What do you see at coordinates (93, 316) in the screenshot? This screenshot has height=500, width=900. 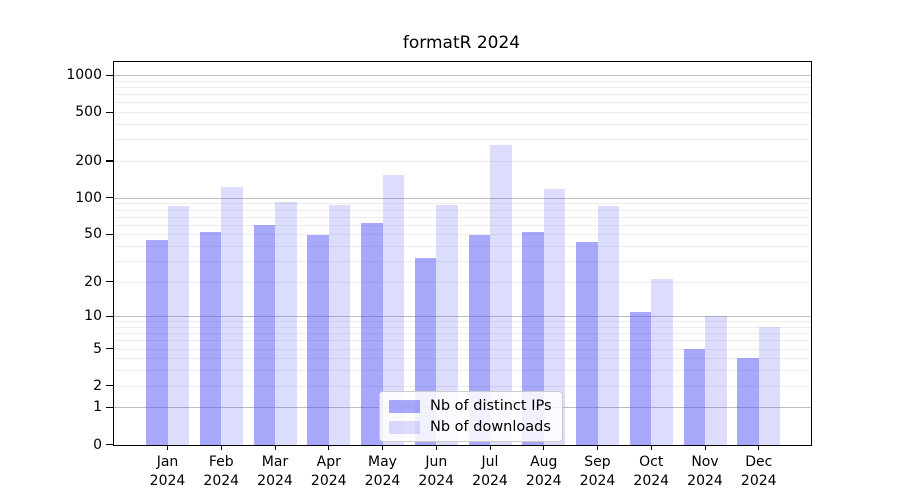 I see `y-axis-tick-label: 10` at bounding box center [93, 316].